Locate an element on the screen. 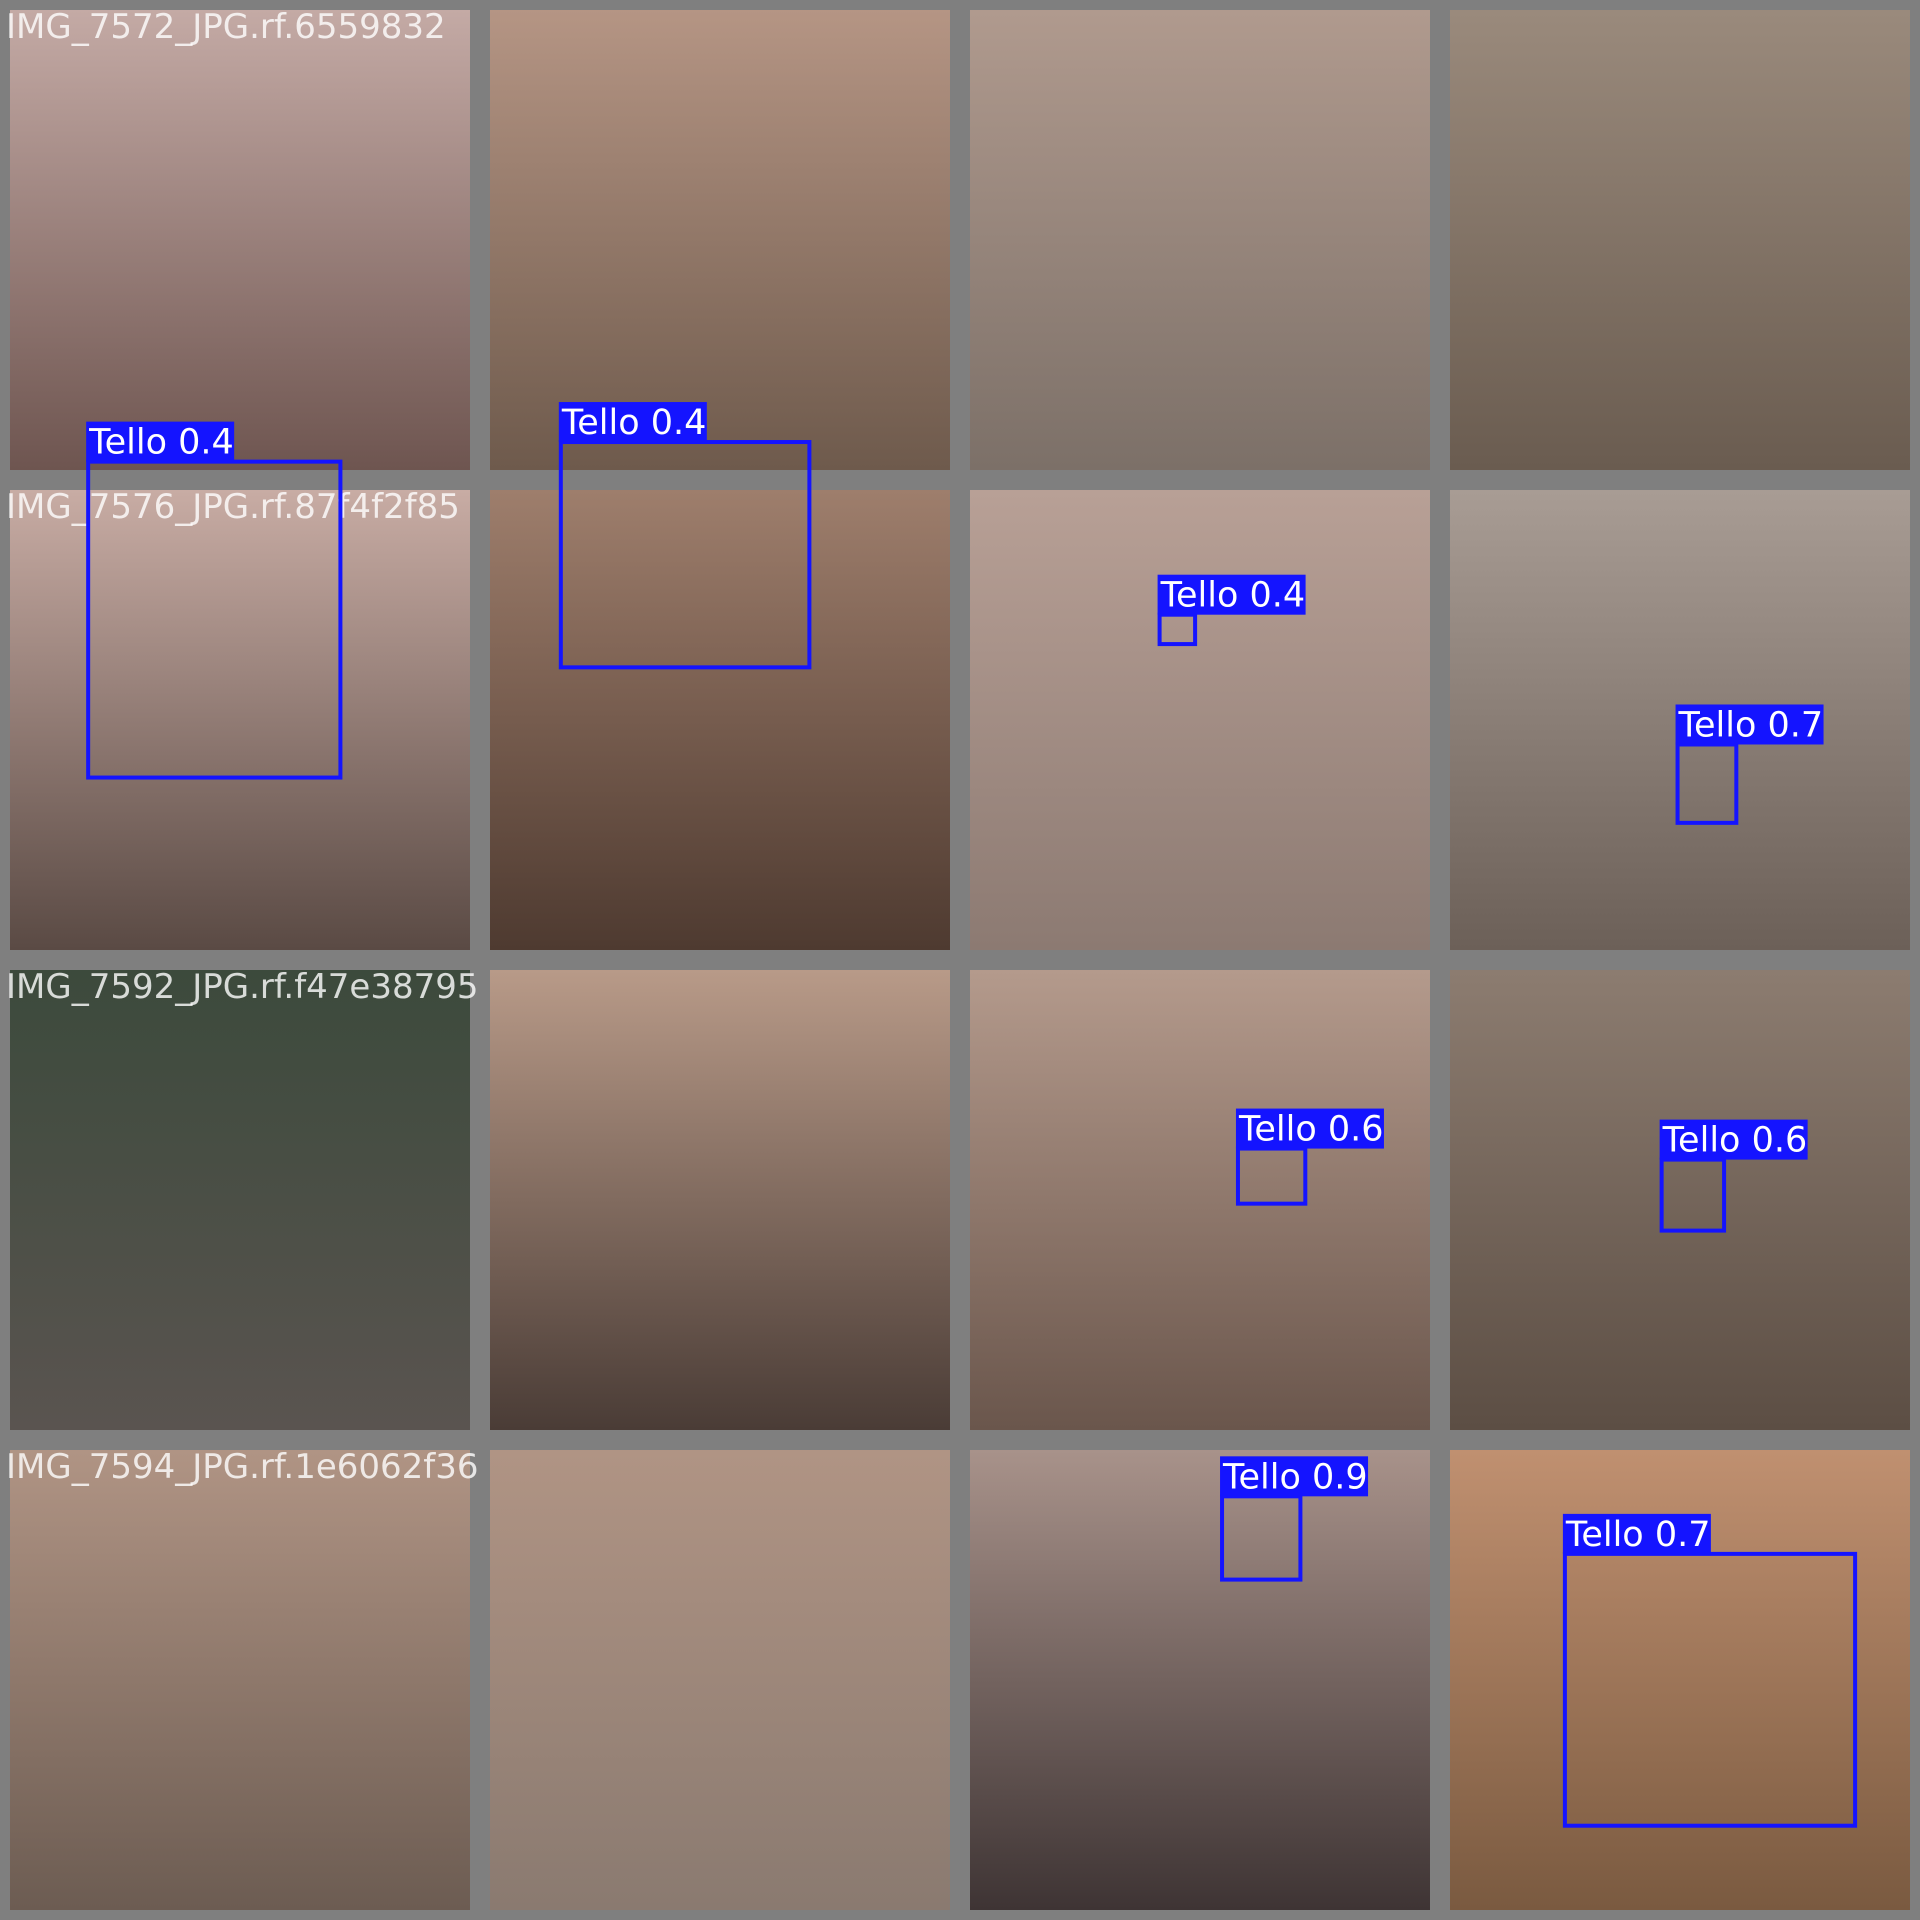  filename: IMG_7594_JPG.rf.1e6062f36 is located at coordinates (242, 1467).